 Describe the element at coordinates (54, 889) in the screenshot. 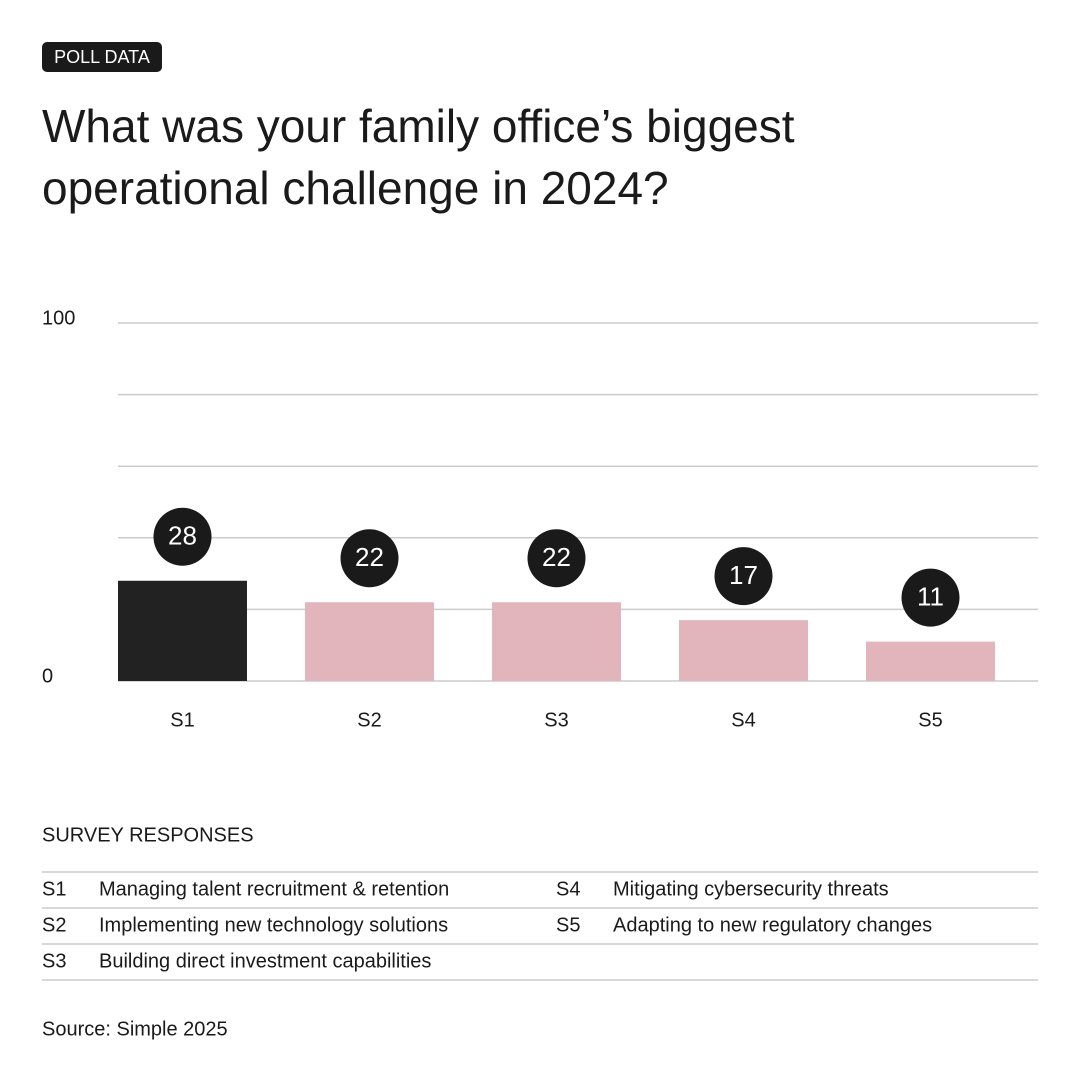

I see `legend-code: S1` at that location.